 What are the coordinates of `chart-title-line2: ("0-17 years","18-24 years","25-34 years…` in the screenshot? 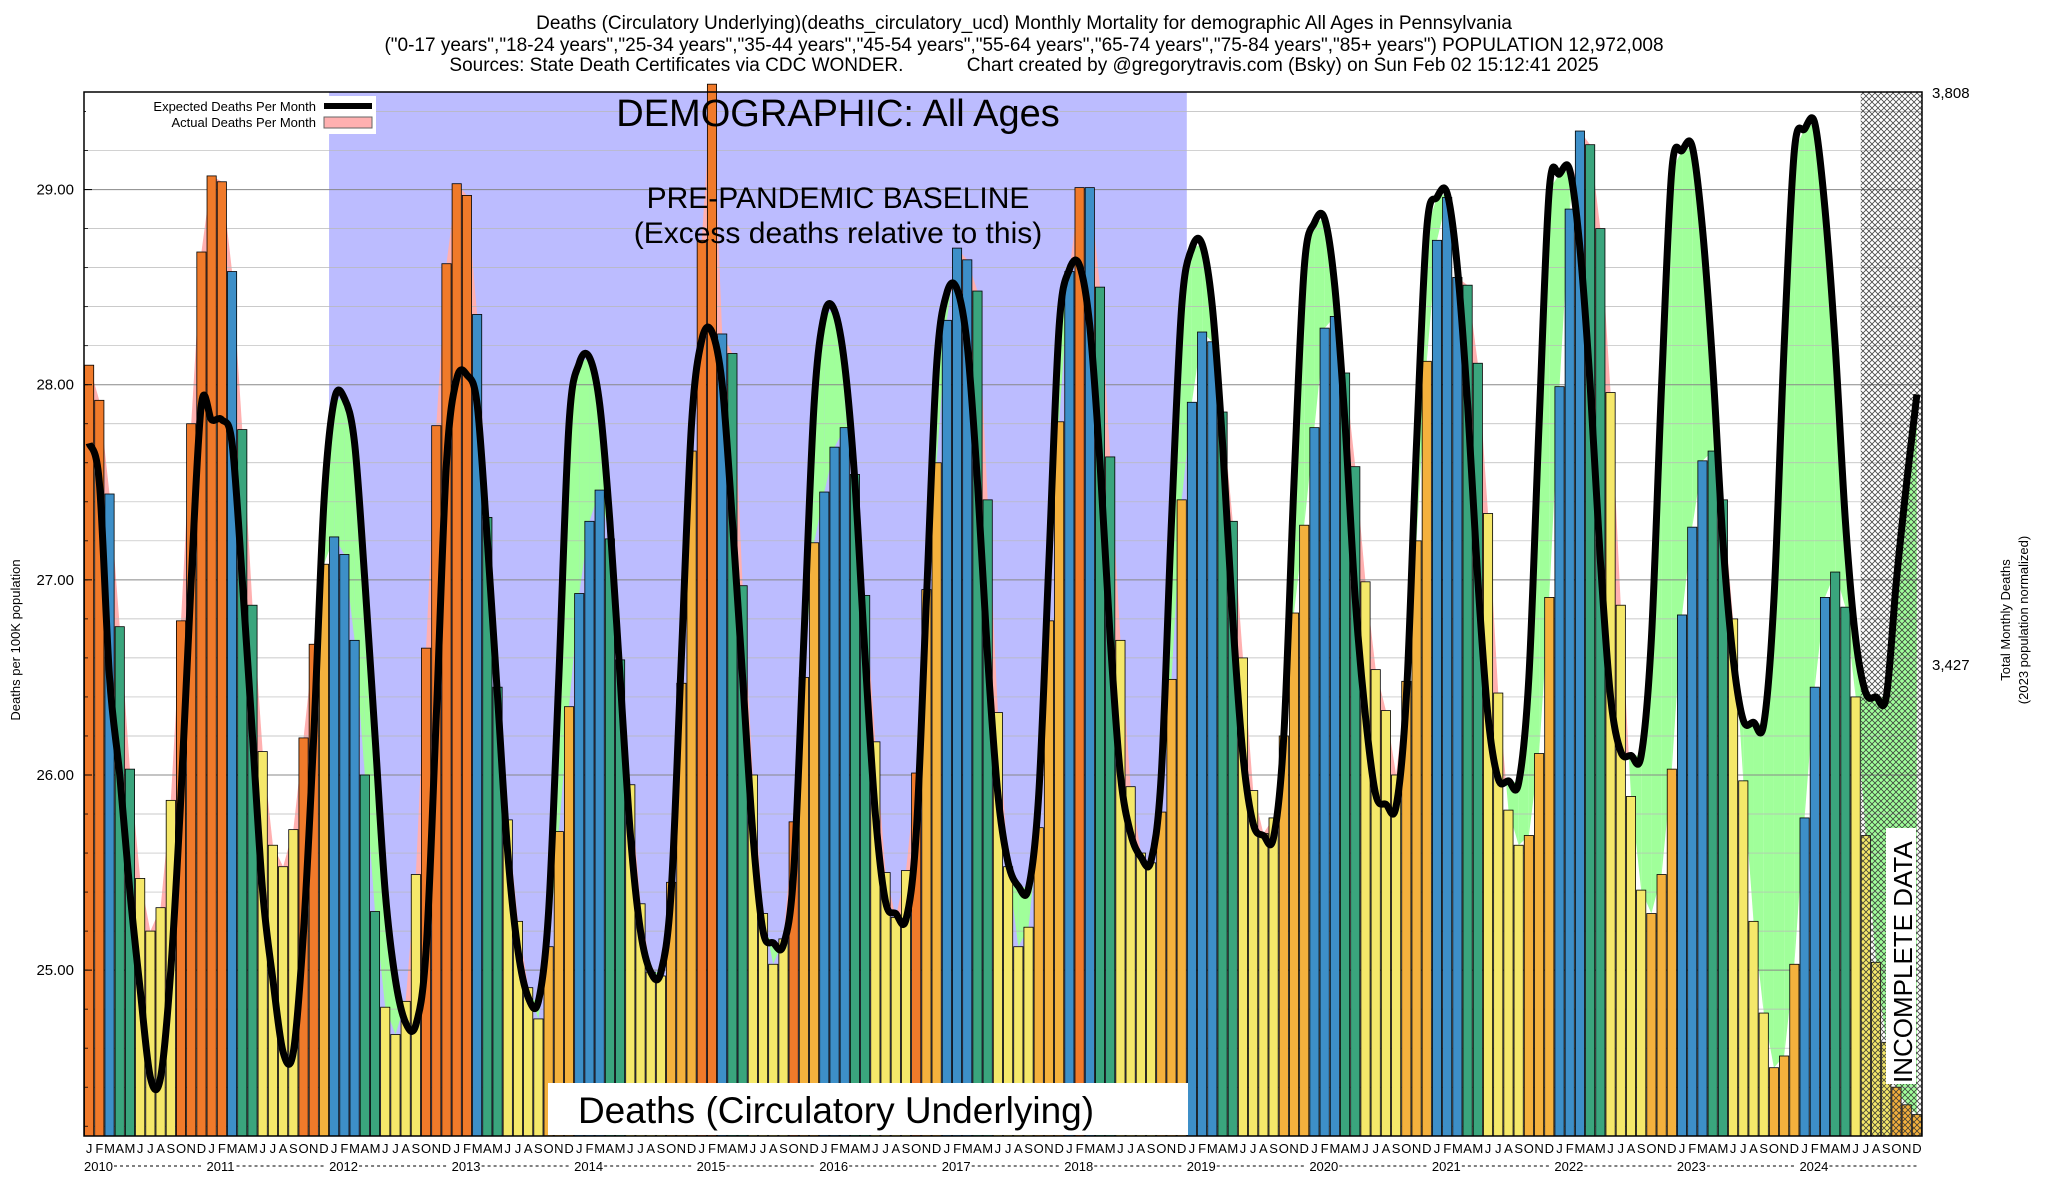 It's located at (1024, 45).